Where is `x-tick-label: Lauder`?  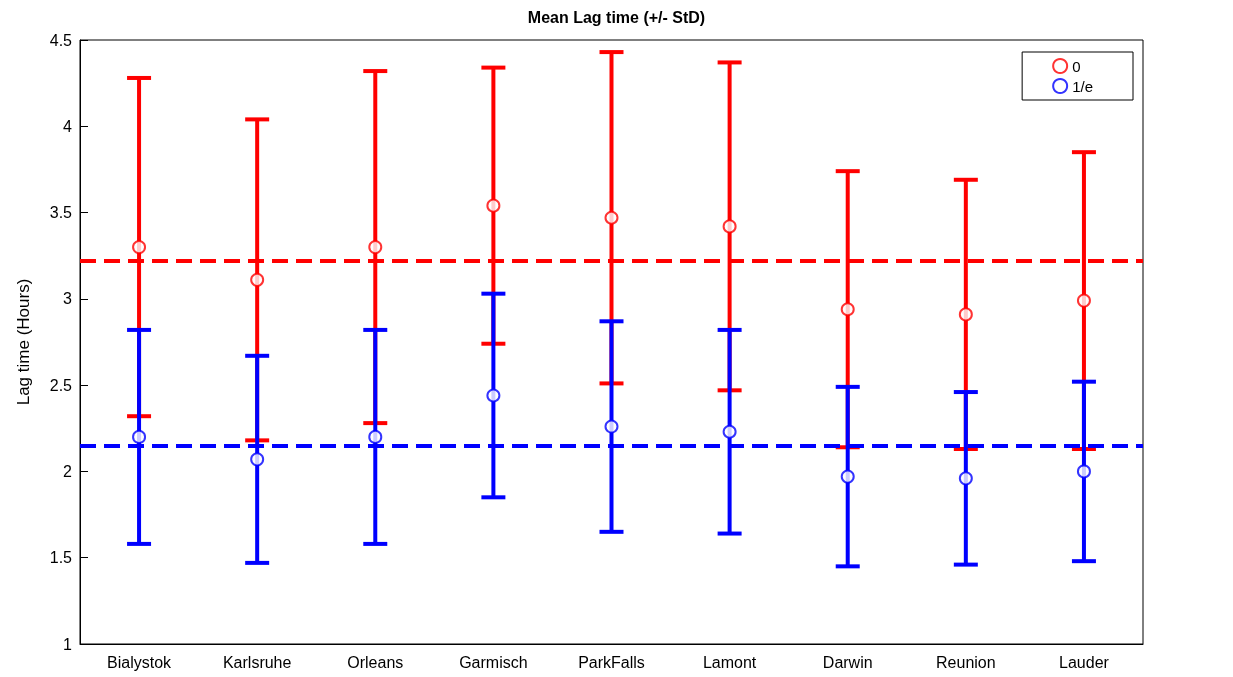 x-tick-label: Lauder is located at coordinates (1084, 662).